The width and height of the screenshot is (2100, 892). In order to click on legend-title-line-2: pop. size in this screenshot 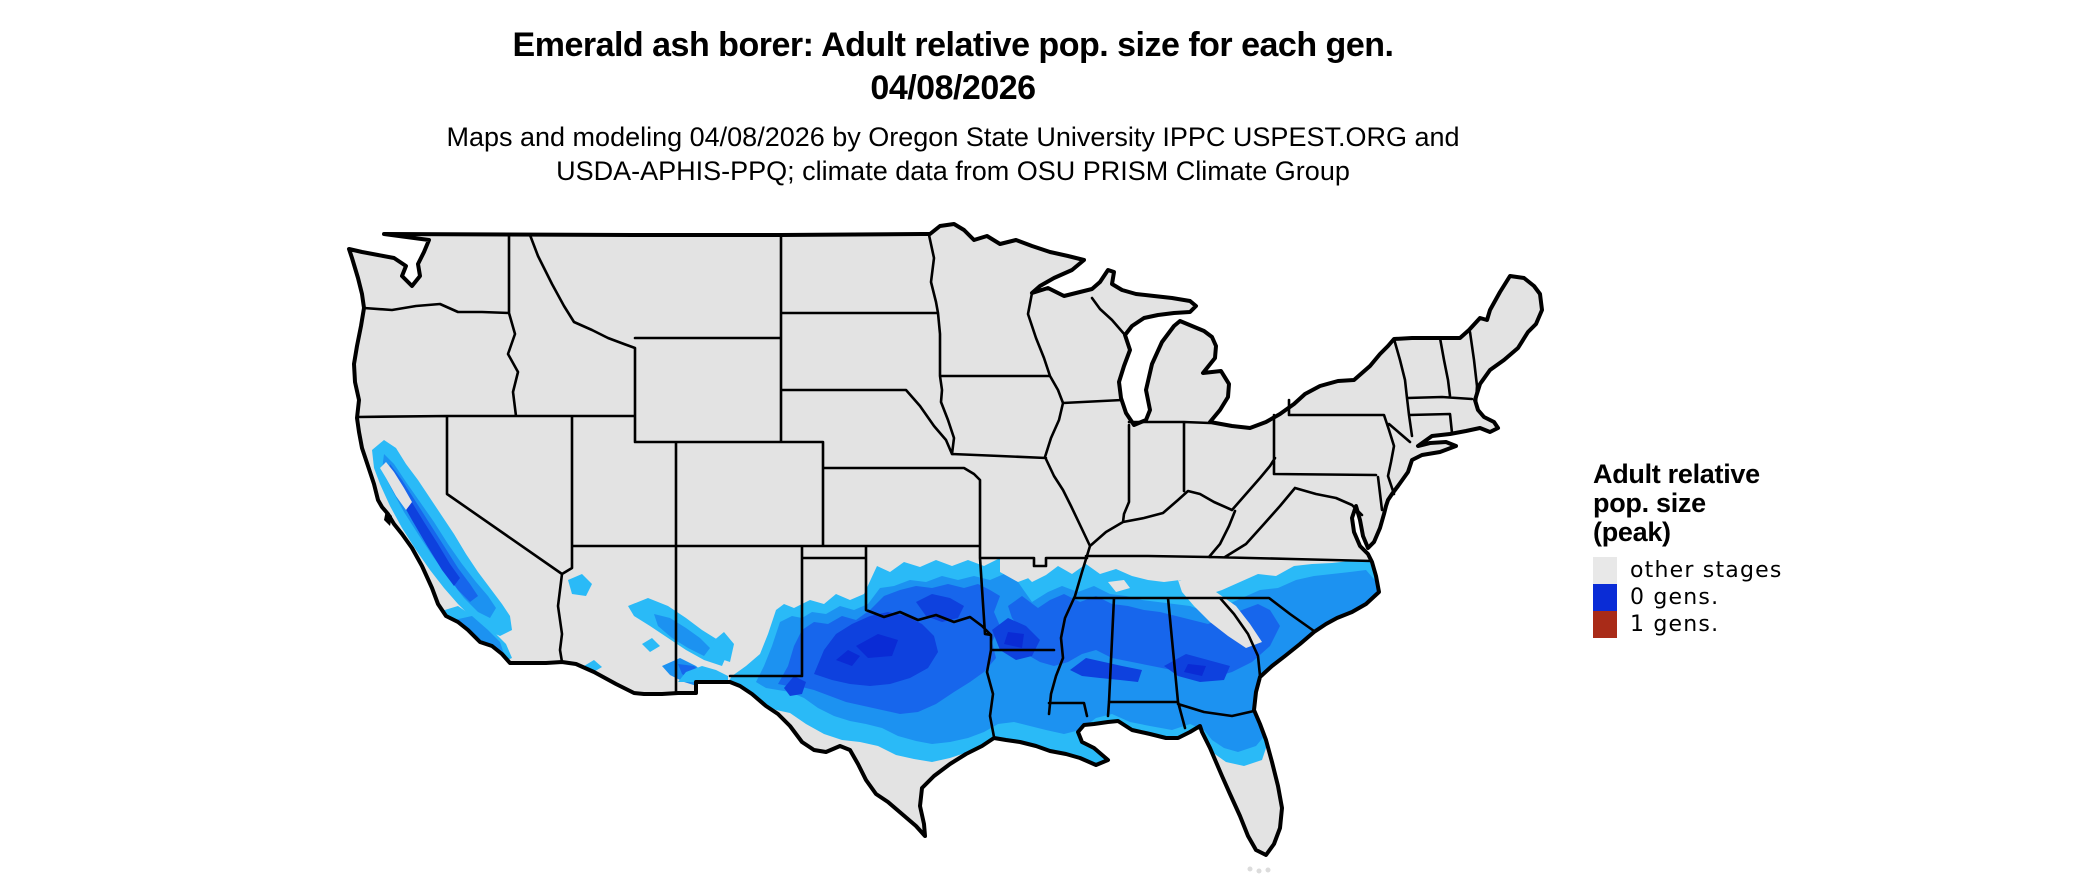, I will do `click(1649, 503)`.